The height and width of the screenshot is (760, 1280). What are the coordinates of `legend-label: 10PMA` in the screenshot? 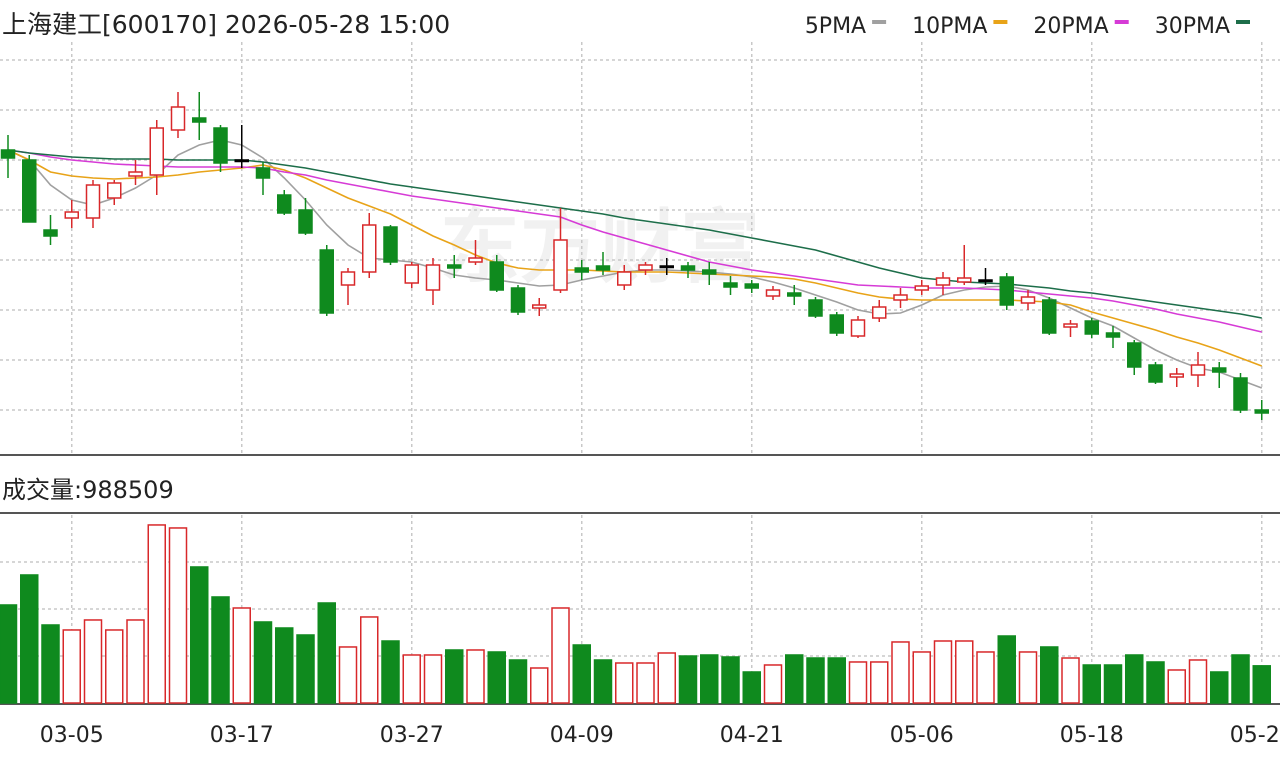 It's located at (949, 26).